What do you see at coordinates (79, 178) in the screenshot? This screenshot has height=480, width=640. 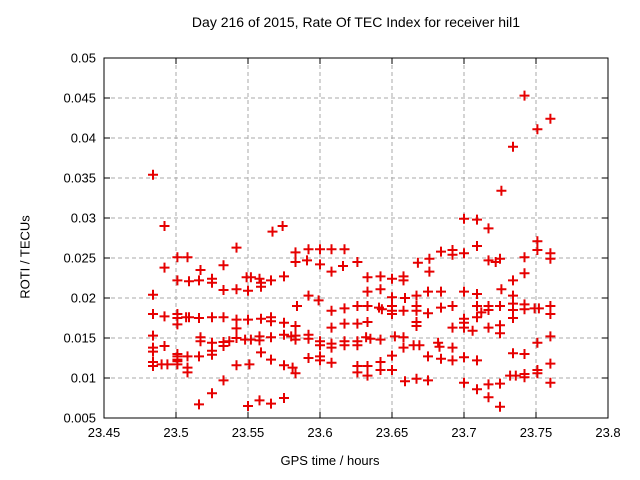 I see `y-tick-label: 0.035` at bounding box center [79, 178].